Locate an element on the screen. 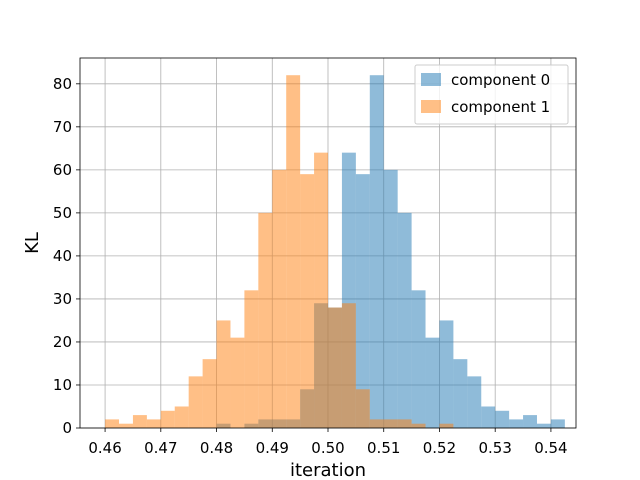 This screenshot has width=640, height=480. x-tick-label: 0.48 is located at coordinates (216, 448).